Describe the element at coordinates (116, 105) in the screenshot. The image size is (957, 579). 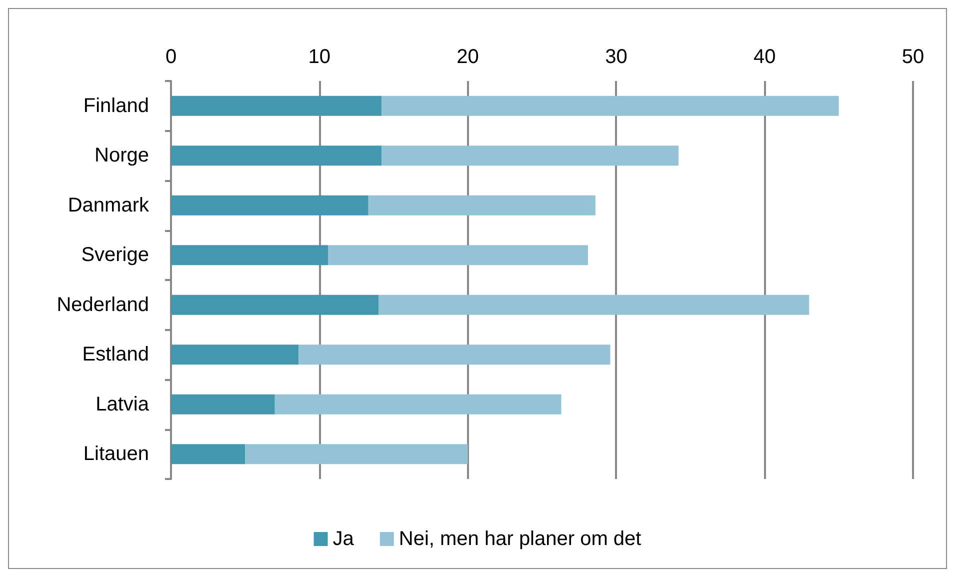
I see `y-tick-label: Finland` at that location.